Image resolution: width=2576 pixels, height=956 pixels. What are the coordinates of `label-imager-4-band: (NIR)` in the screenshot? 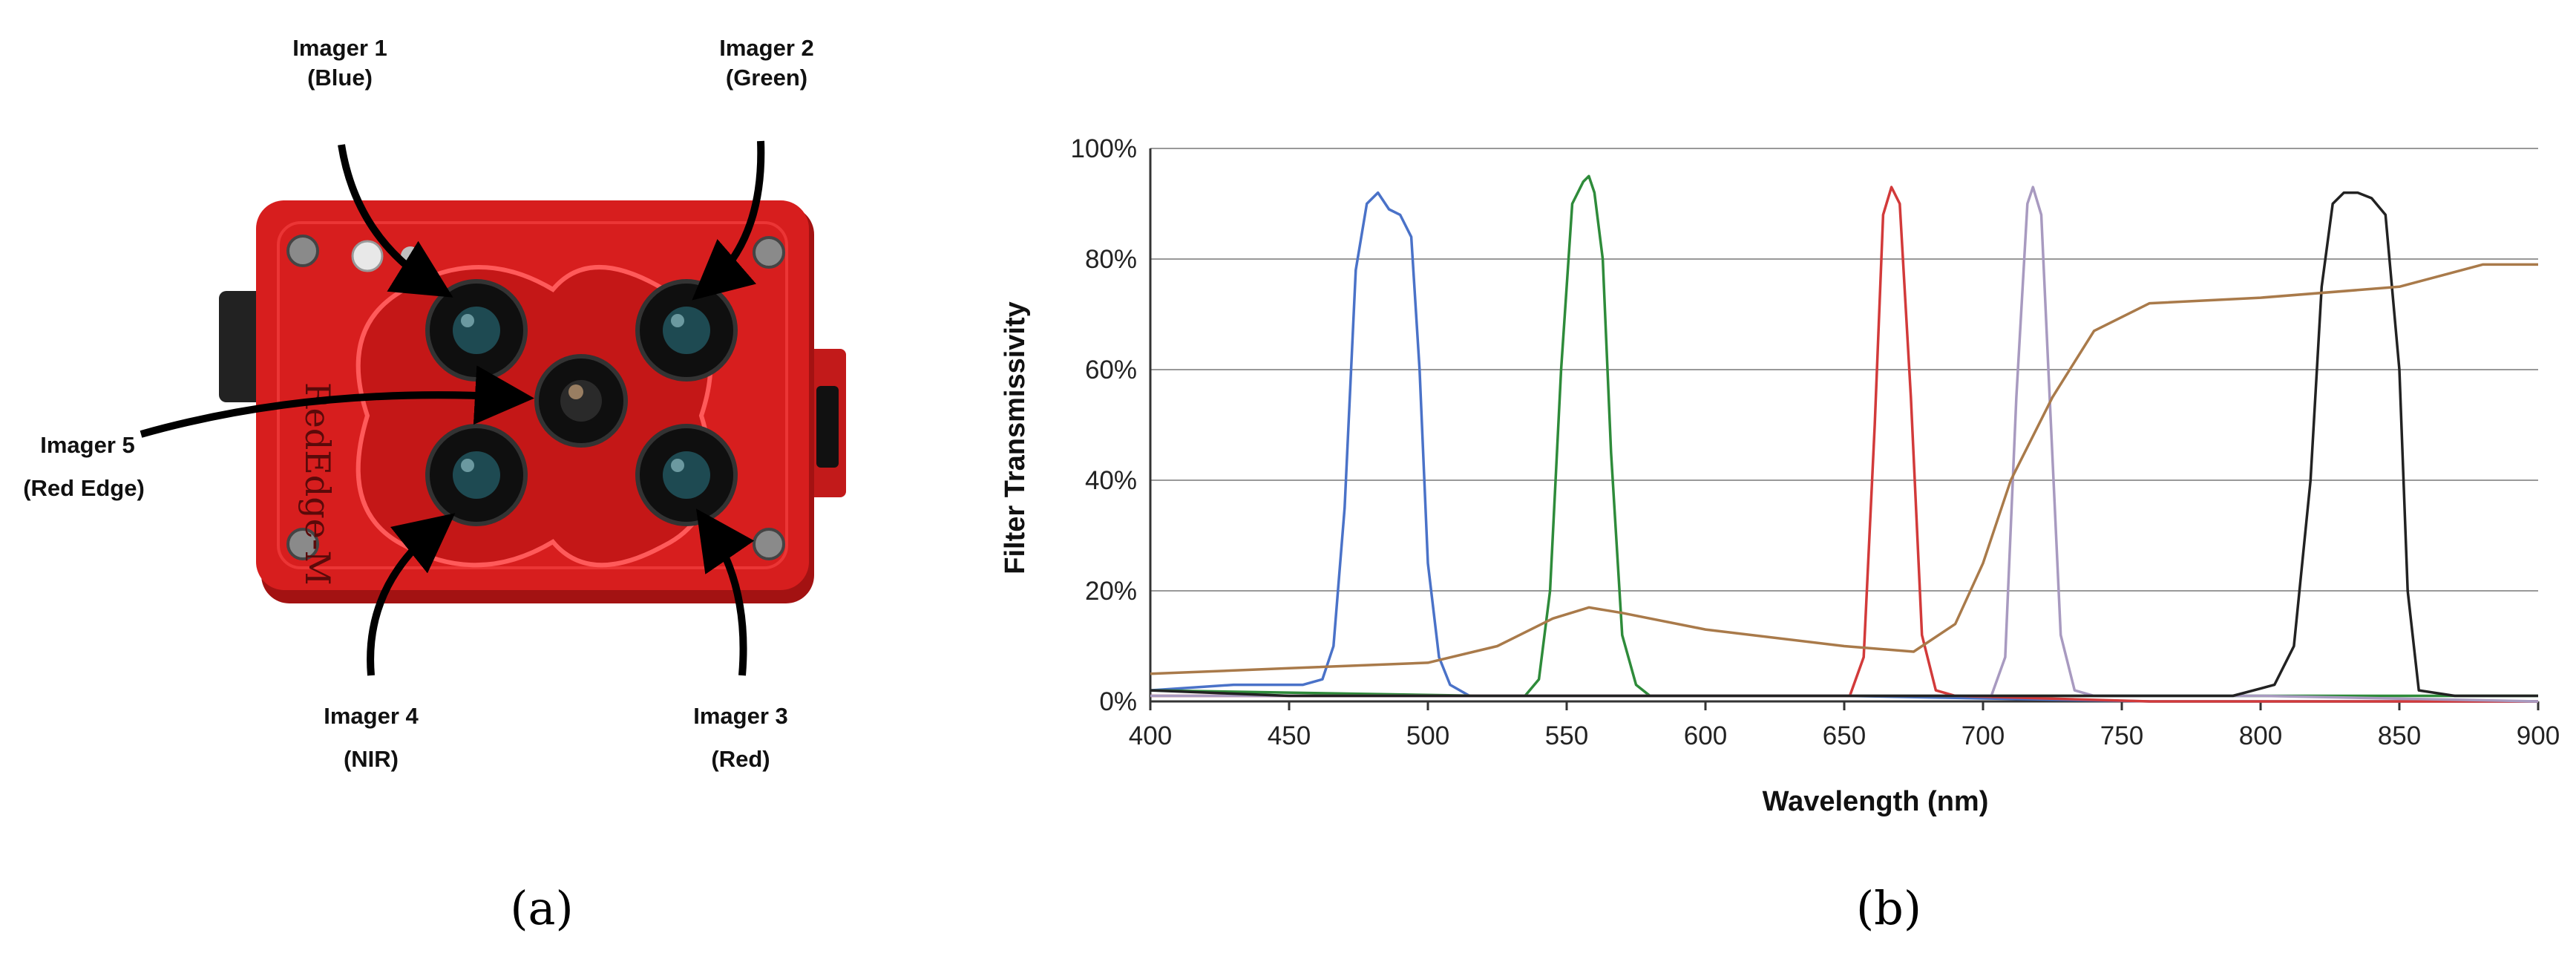 It's located at (372, 759).